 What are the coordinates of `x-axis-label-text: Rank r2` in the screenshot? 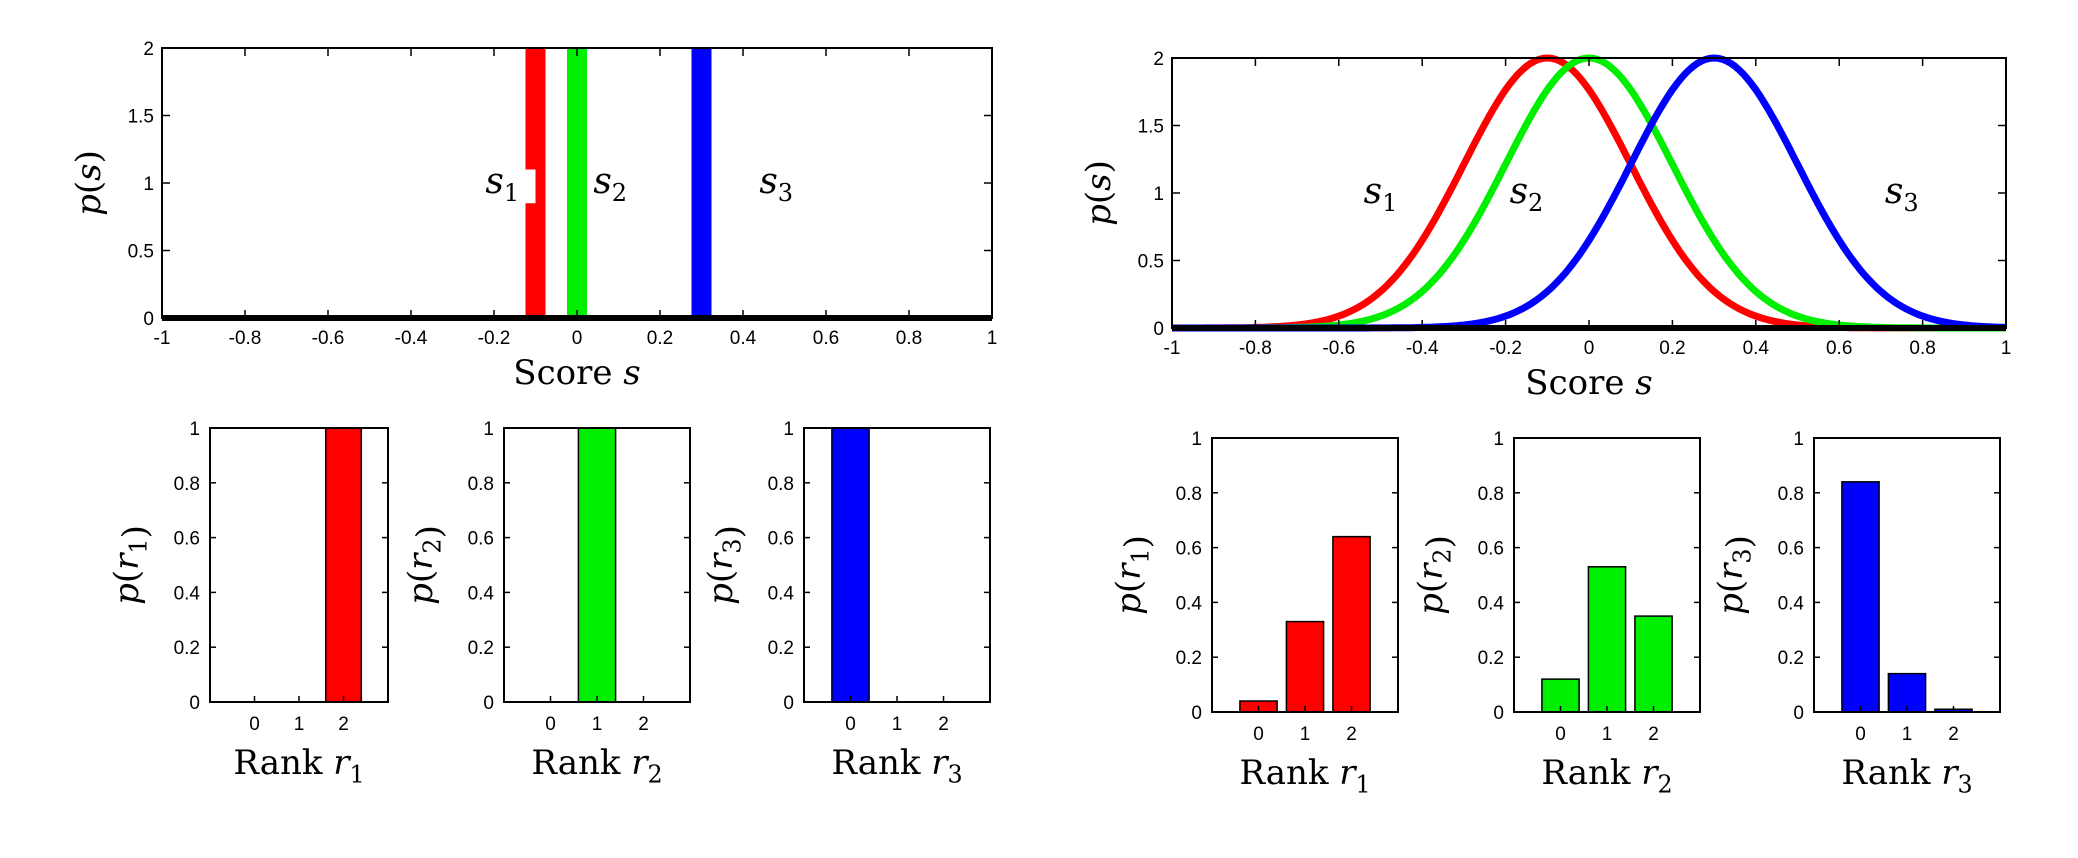 It's located at (1606, 776).